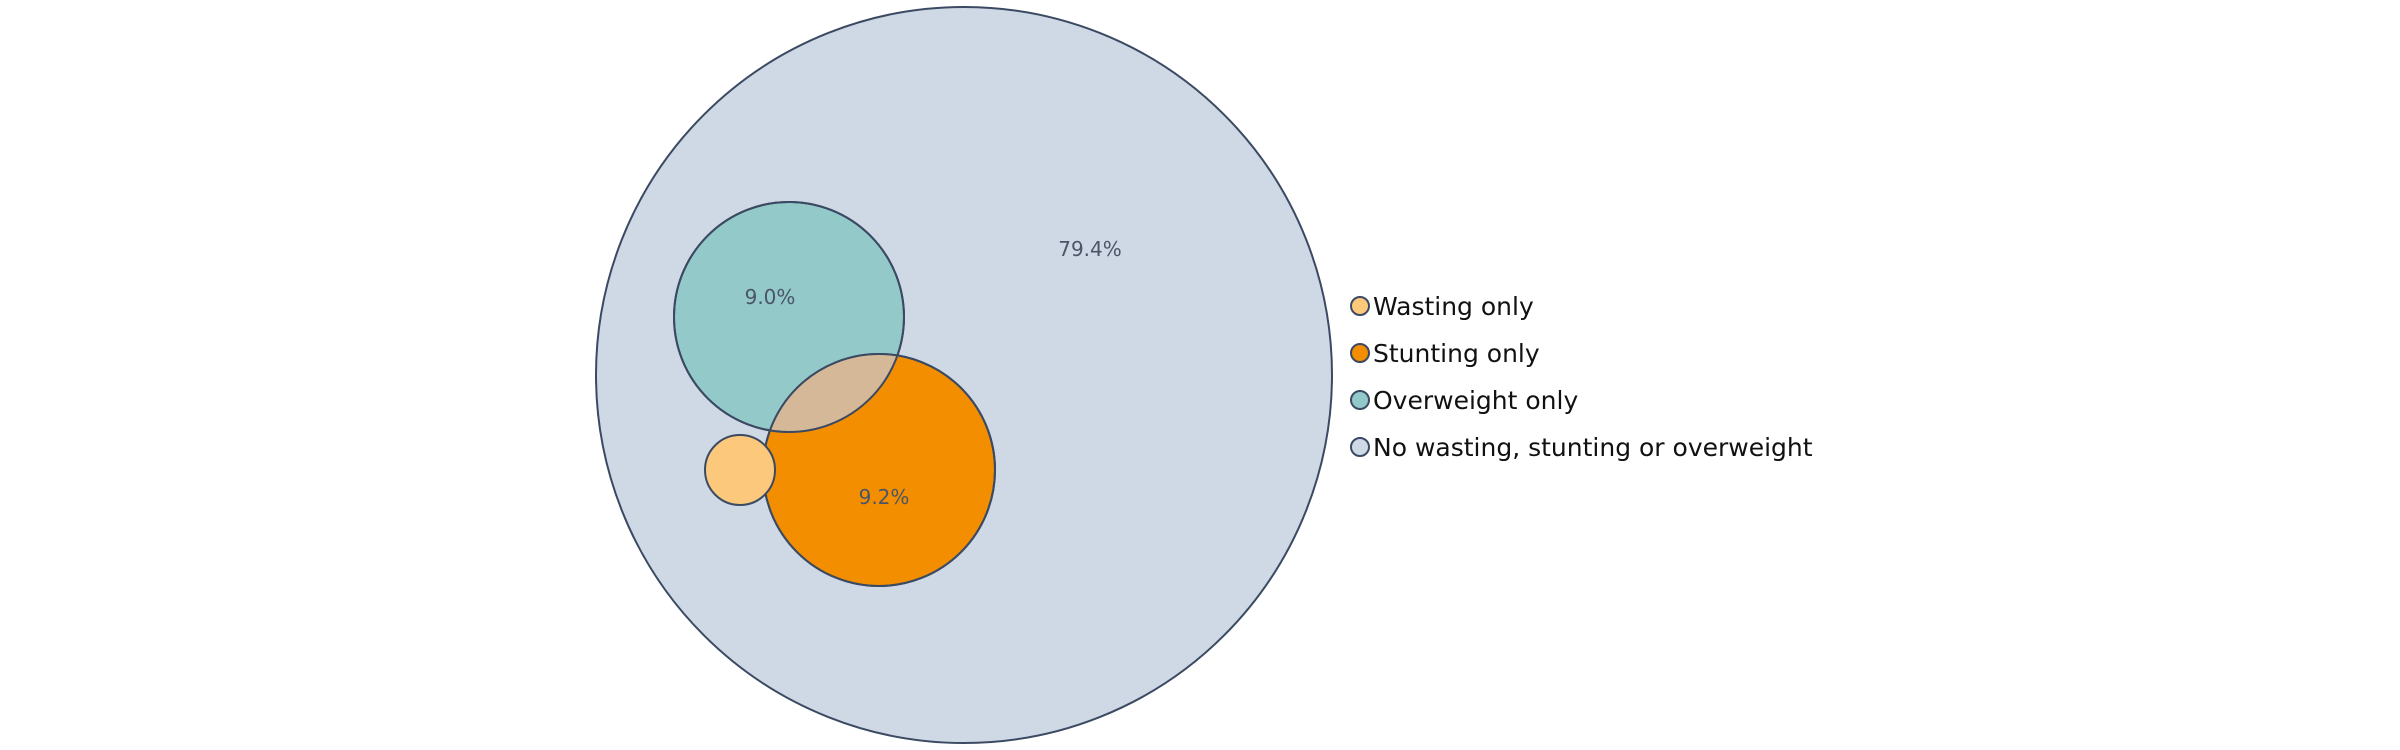 The width and height of the screenshot is (2400, 750). I want to click on legend-label: No wasting, stunting or overweight, so click(1593, 447).